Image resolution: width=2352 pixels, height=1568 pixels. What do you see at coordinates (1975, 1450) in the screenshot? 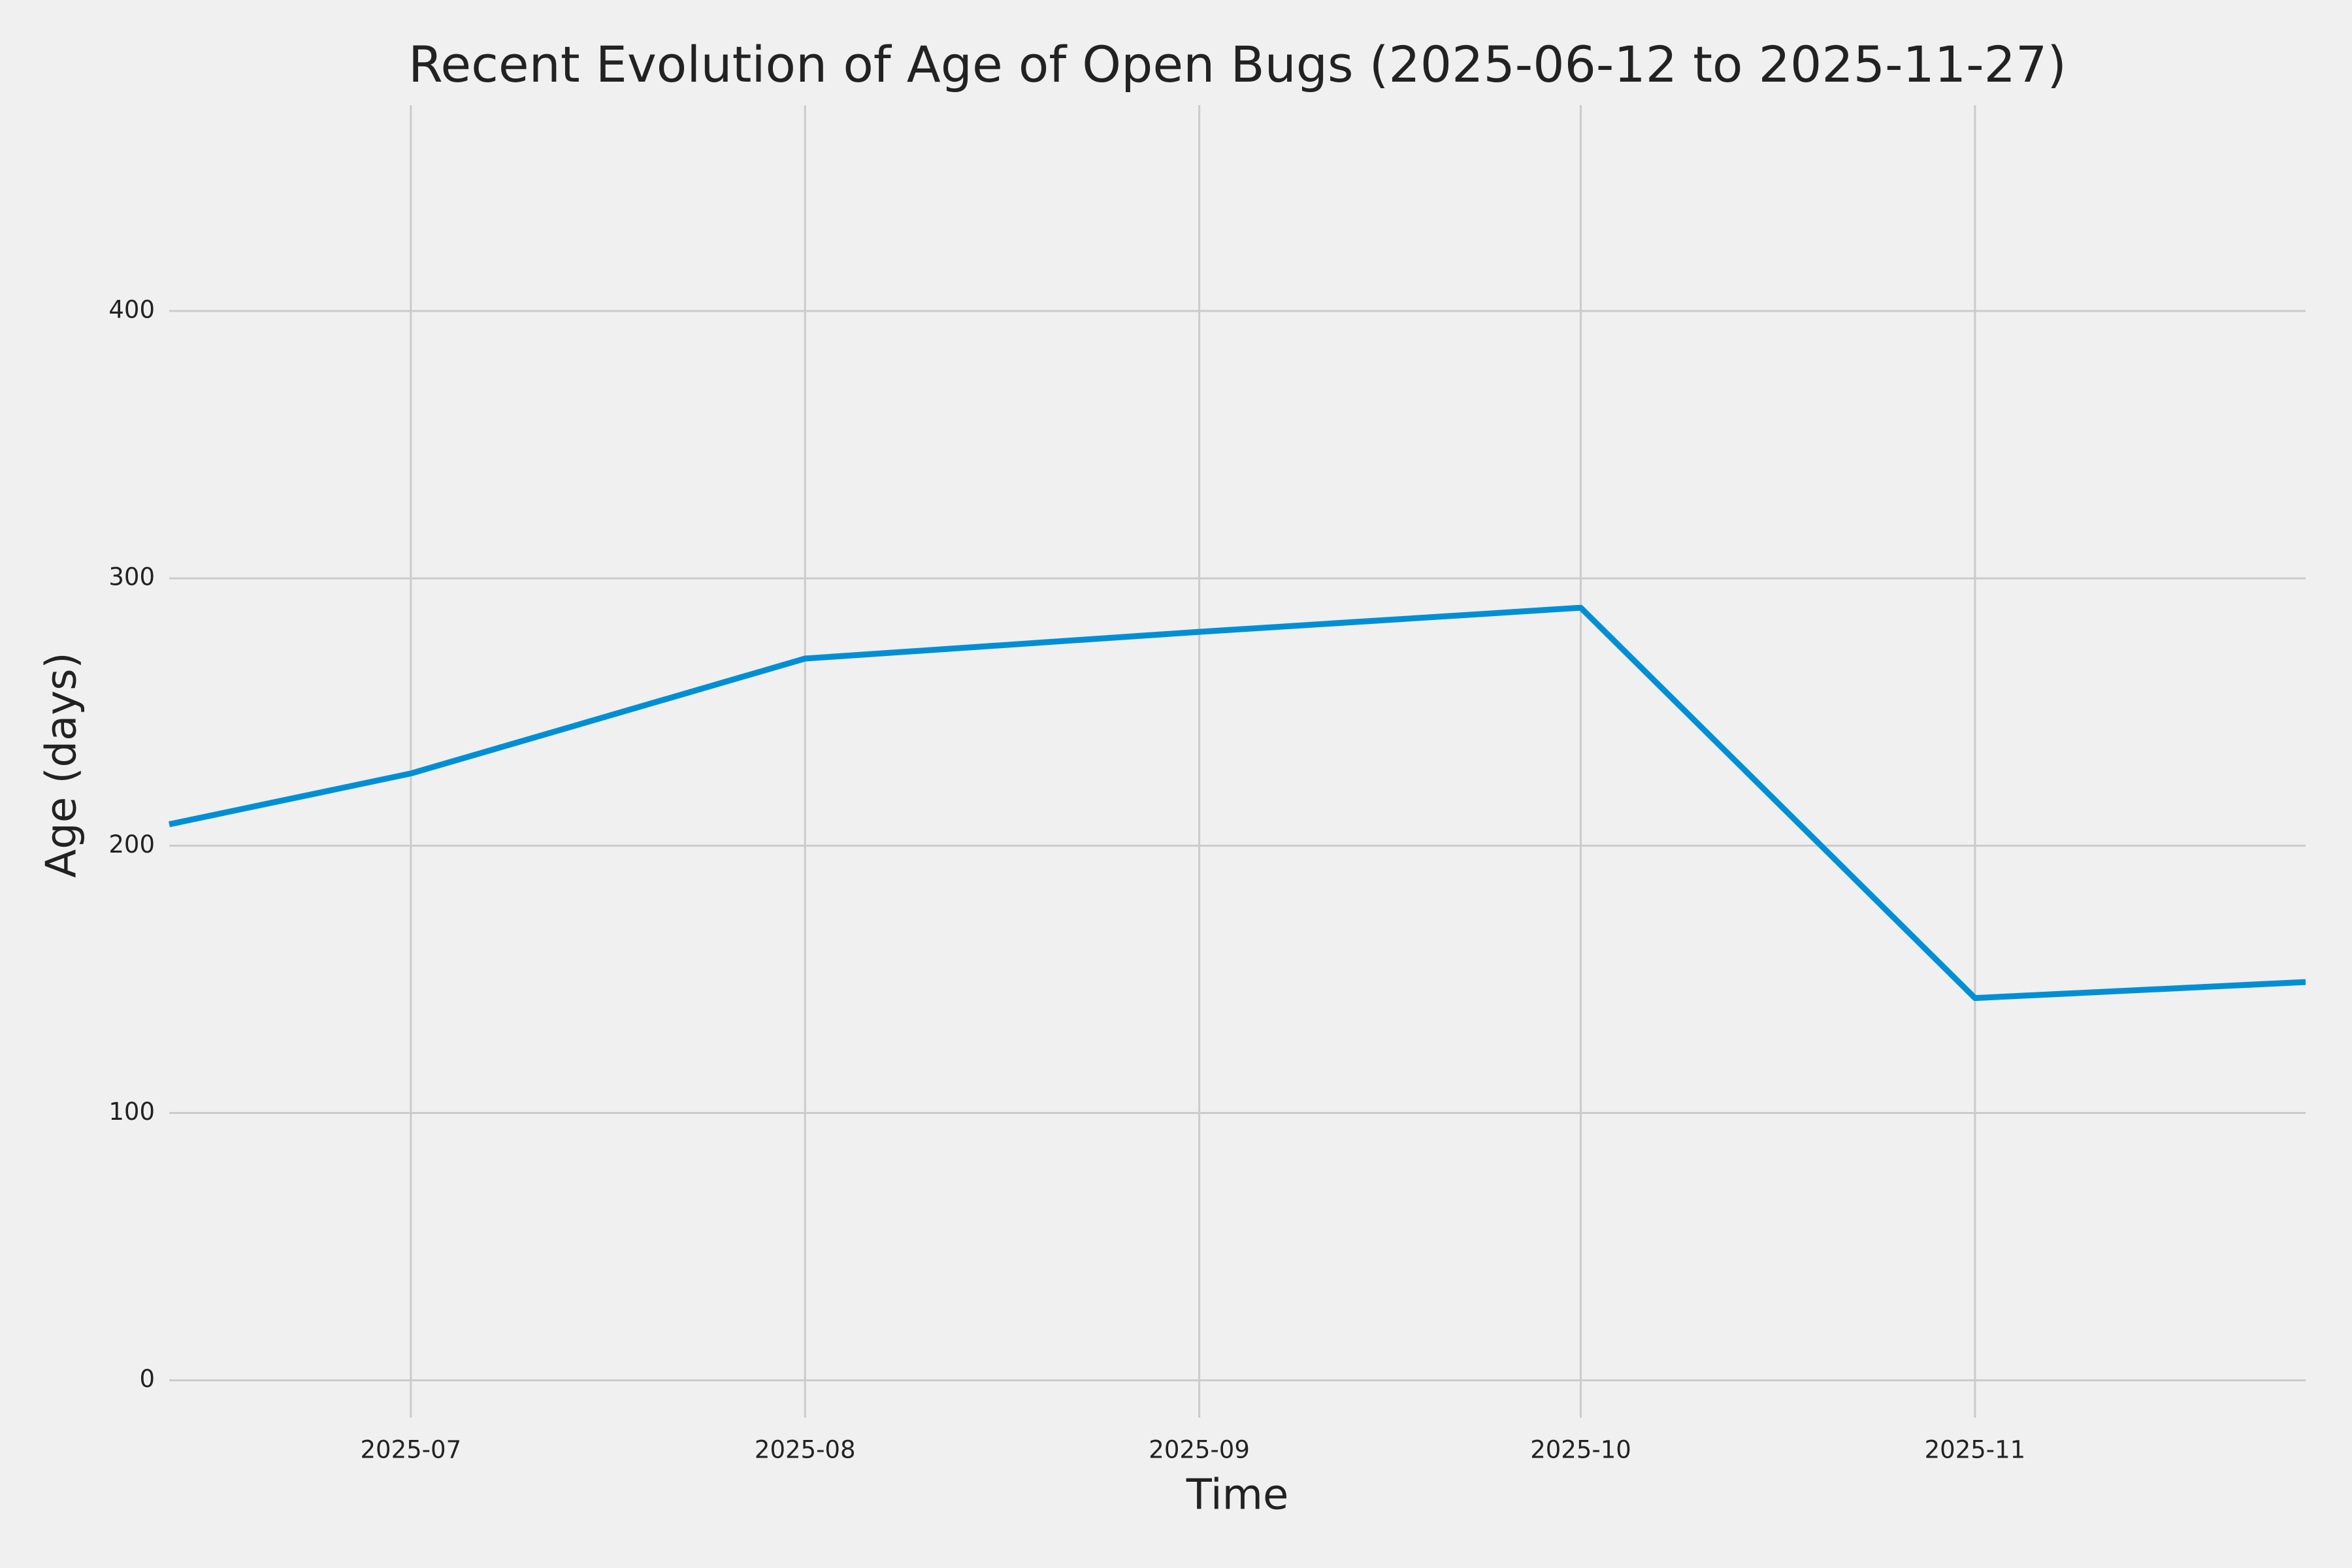
I see `x-tick-label: 2025-11` at bounding box center [1975, 1450].